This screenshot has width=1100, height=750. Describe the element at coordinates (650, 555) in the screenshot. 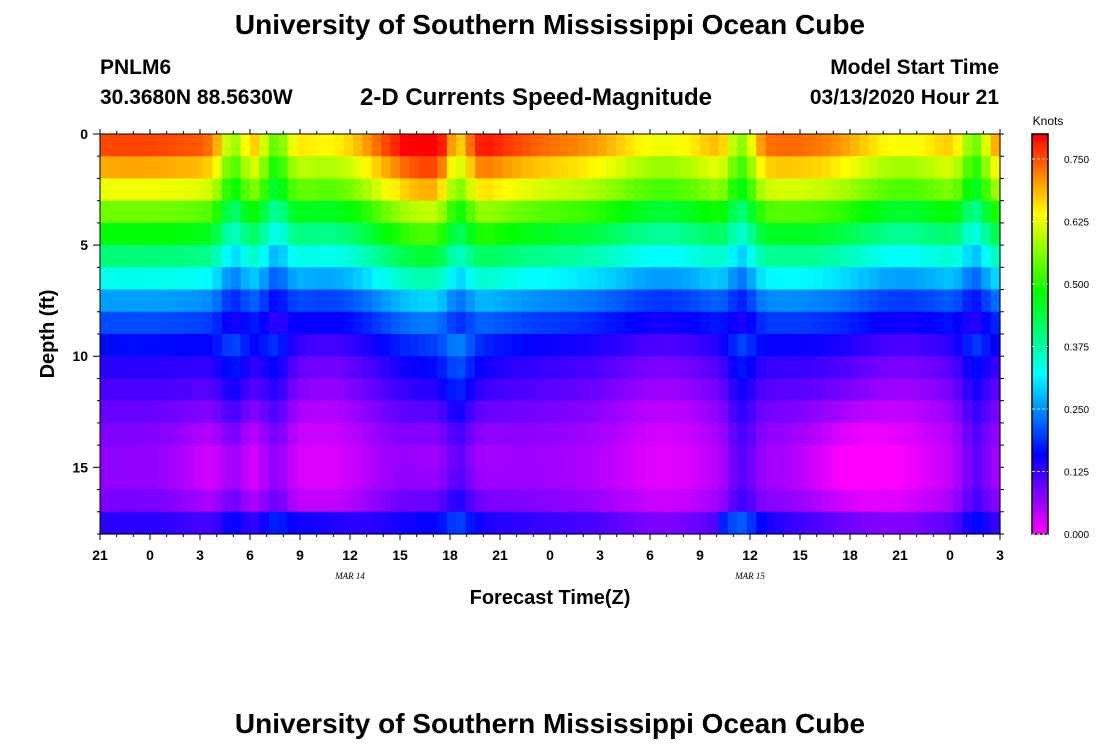

I see `x-tick-label: 6` at that location.